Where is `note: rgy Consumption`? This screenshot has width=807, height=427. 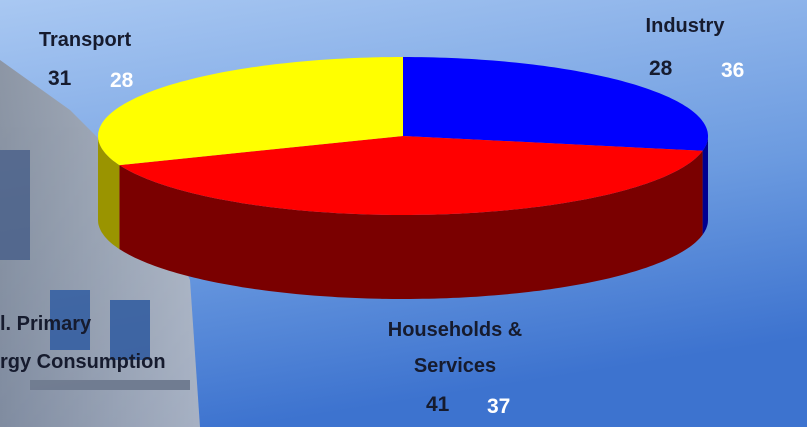 note: rgy Consumption is located at coordinates (83, 362).